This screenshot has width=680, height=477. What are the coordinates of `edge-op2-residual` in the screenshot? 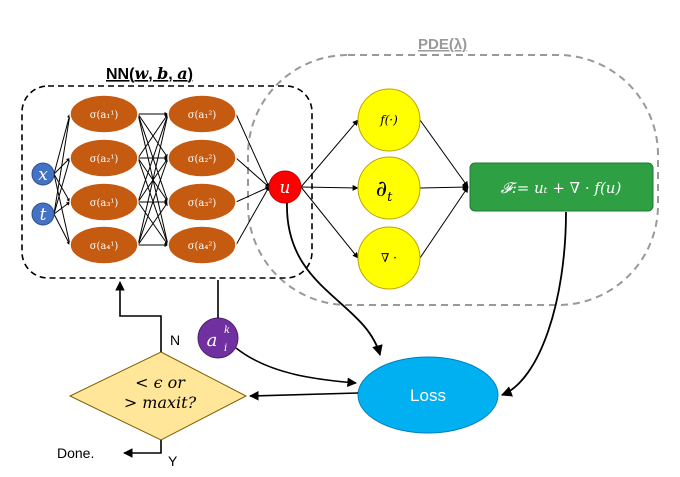 It's located at (444, 222).